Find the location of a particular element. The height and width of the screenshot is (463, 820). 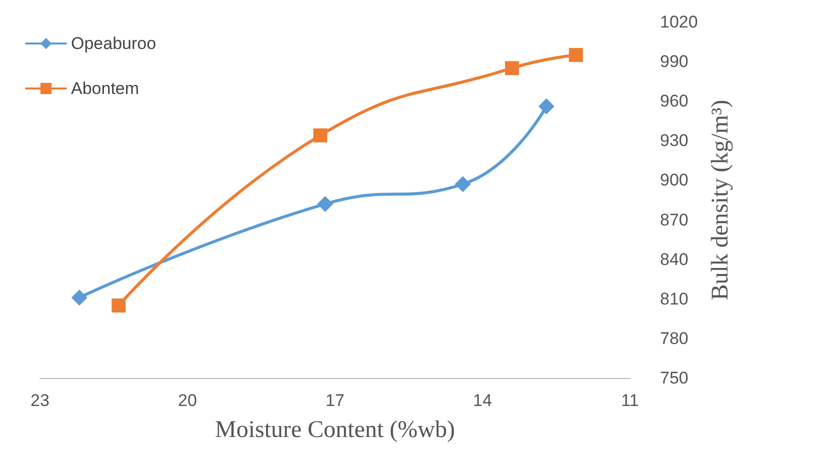

y-tick-label: 840 is located at coordinates (674, 259).